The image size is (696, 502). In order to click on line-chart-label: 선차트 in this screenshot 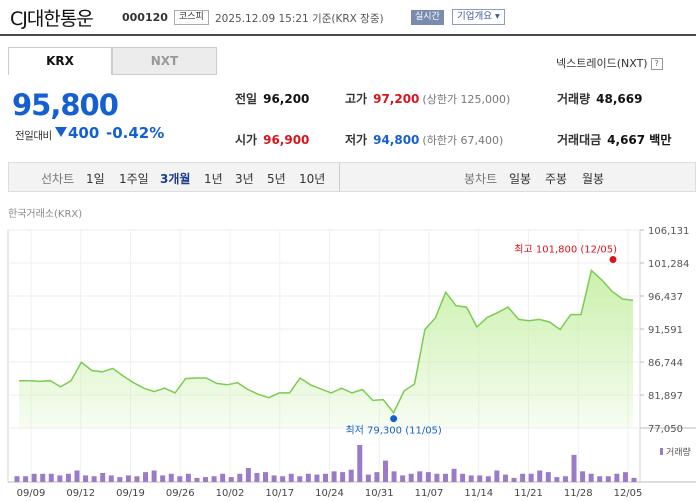, I will do `click(58, 179)`.